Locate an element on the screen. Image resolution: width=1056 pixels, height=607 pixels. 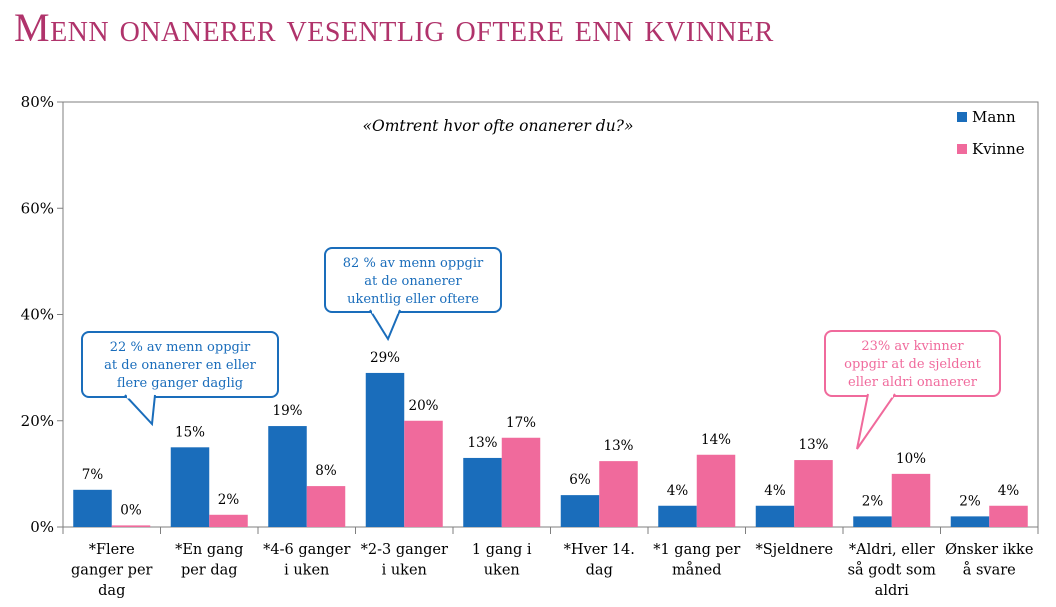
data-label: 0% is located at coordinates (131, 510).